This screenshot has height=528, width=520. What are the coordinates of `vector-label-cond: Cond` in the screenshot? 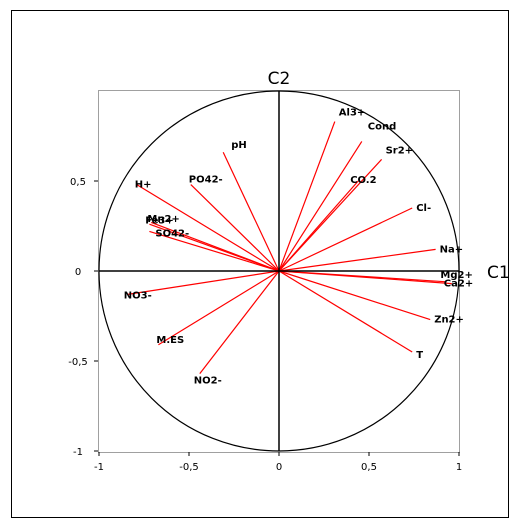 It's located at (382, 126).